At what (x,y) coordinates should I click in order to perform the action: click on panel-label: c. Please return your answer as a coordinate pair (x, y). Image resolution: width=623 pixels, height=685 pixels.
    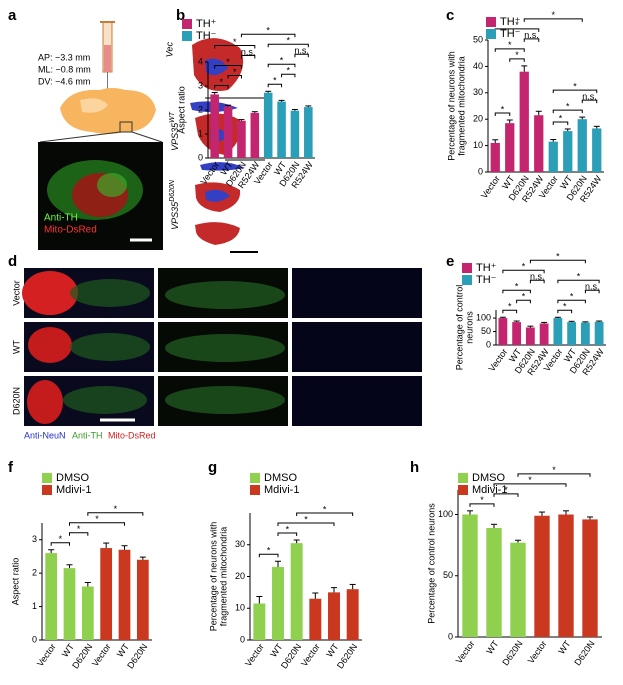
    Looking at the image, I should click on (450, 15).